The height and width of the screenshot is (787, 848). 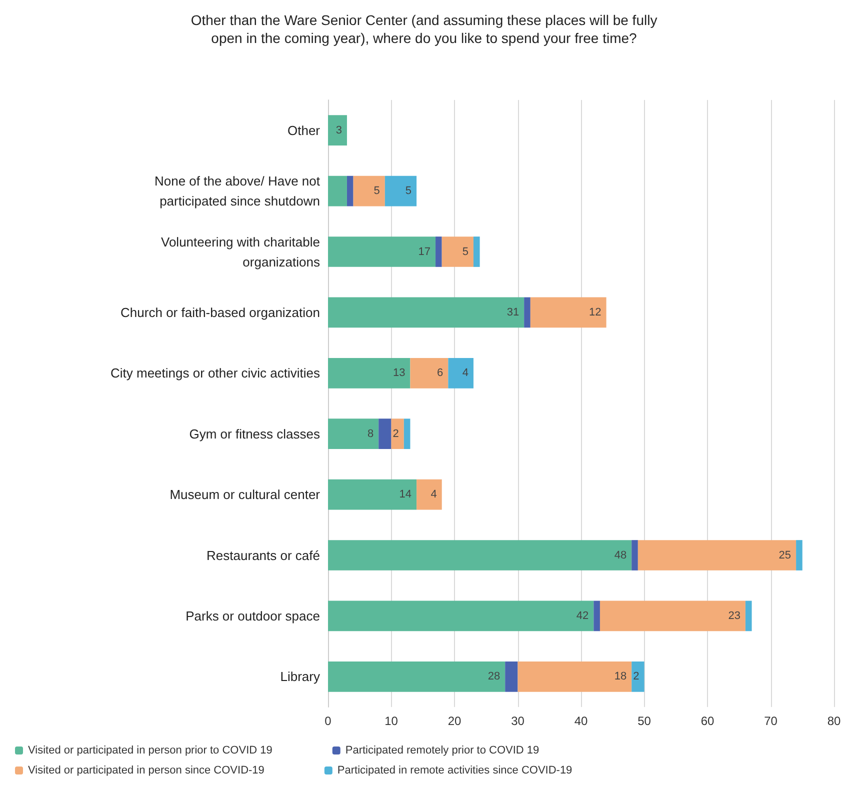 What do you see at coordinates (771, 721) in the screenshot?
I see `x-tick-label: 70` at bounding box center [771, 721].